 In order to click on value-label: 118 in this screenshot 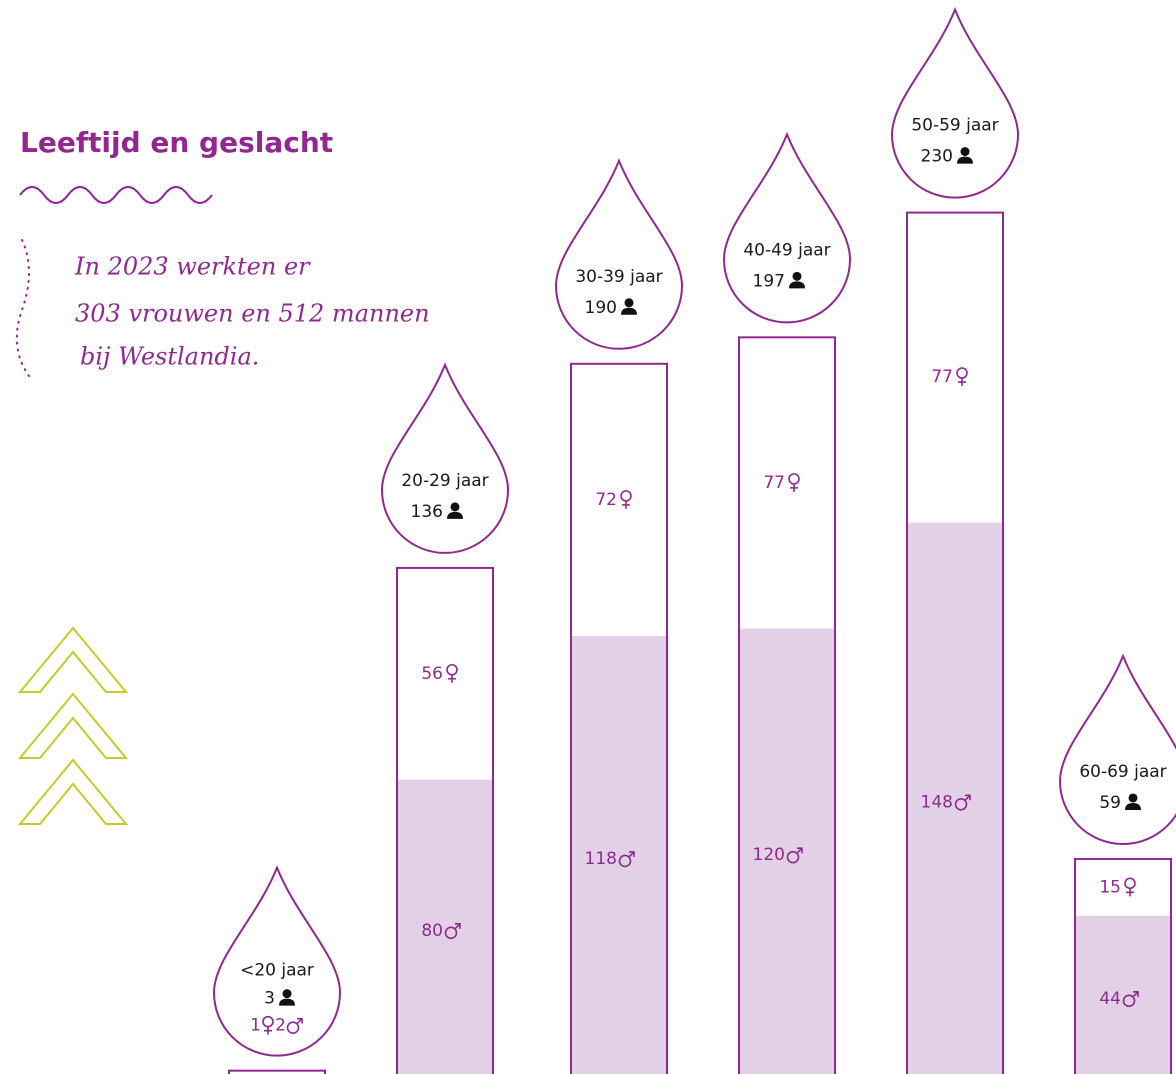, I will do `click(601, 859)`.